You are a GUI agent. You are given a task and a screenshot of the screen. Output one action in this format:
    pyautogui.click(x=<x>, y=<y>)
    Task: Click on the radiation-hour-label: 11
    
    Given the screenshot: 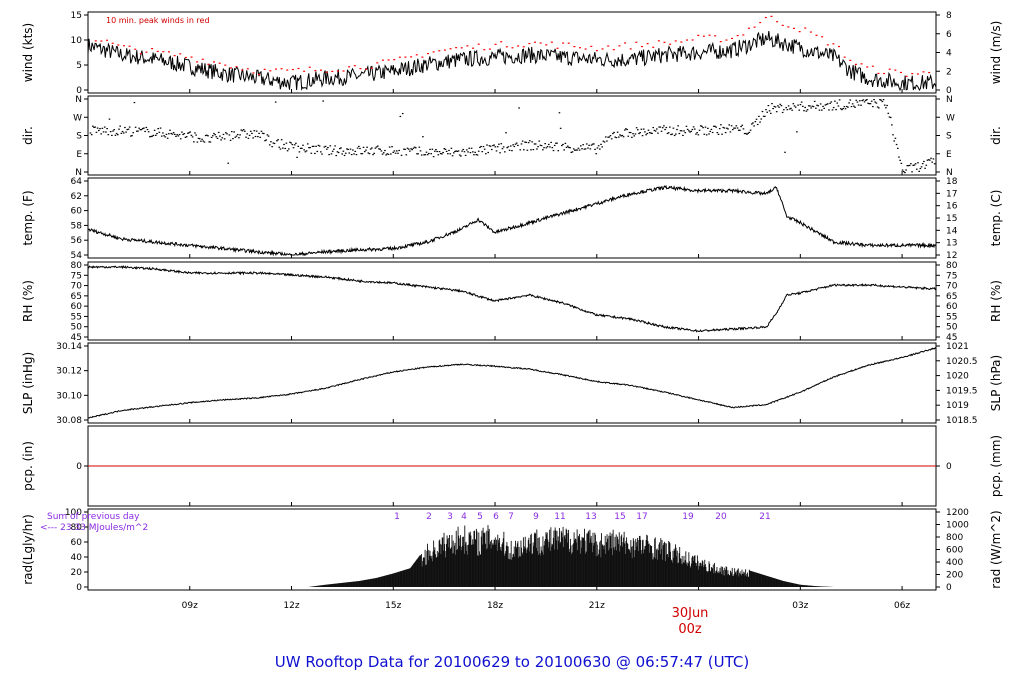 What is the action you would take?
    pyautogui.click(x=559, y=517)
    